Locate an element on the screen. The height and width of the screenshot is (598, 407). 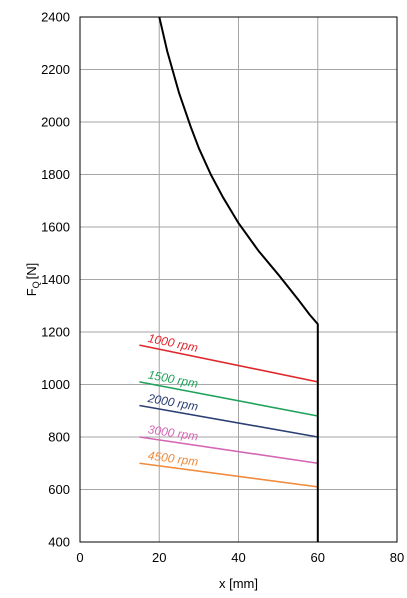
y-axis-label: FQ[N] is located at coordinates (32, 280).